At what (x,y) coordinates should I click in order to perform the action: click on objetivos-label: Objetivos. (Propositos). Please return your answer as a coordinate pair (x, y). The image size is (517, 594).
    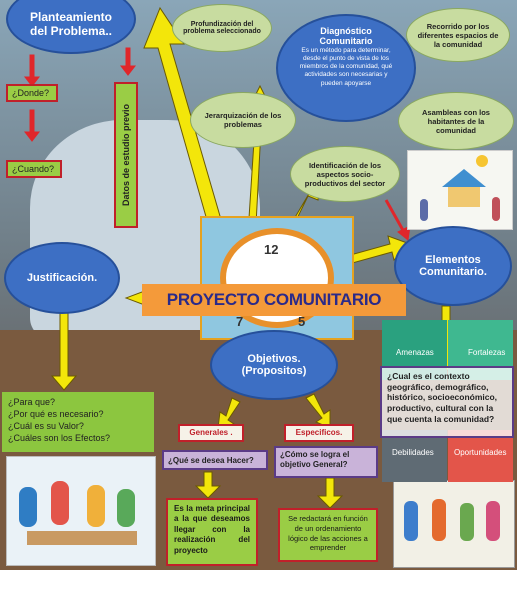
    Looking at the image, I should click on (274, 365).